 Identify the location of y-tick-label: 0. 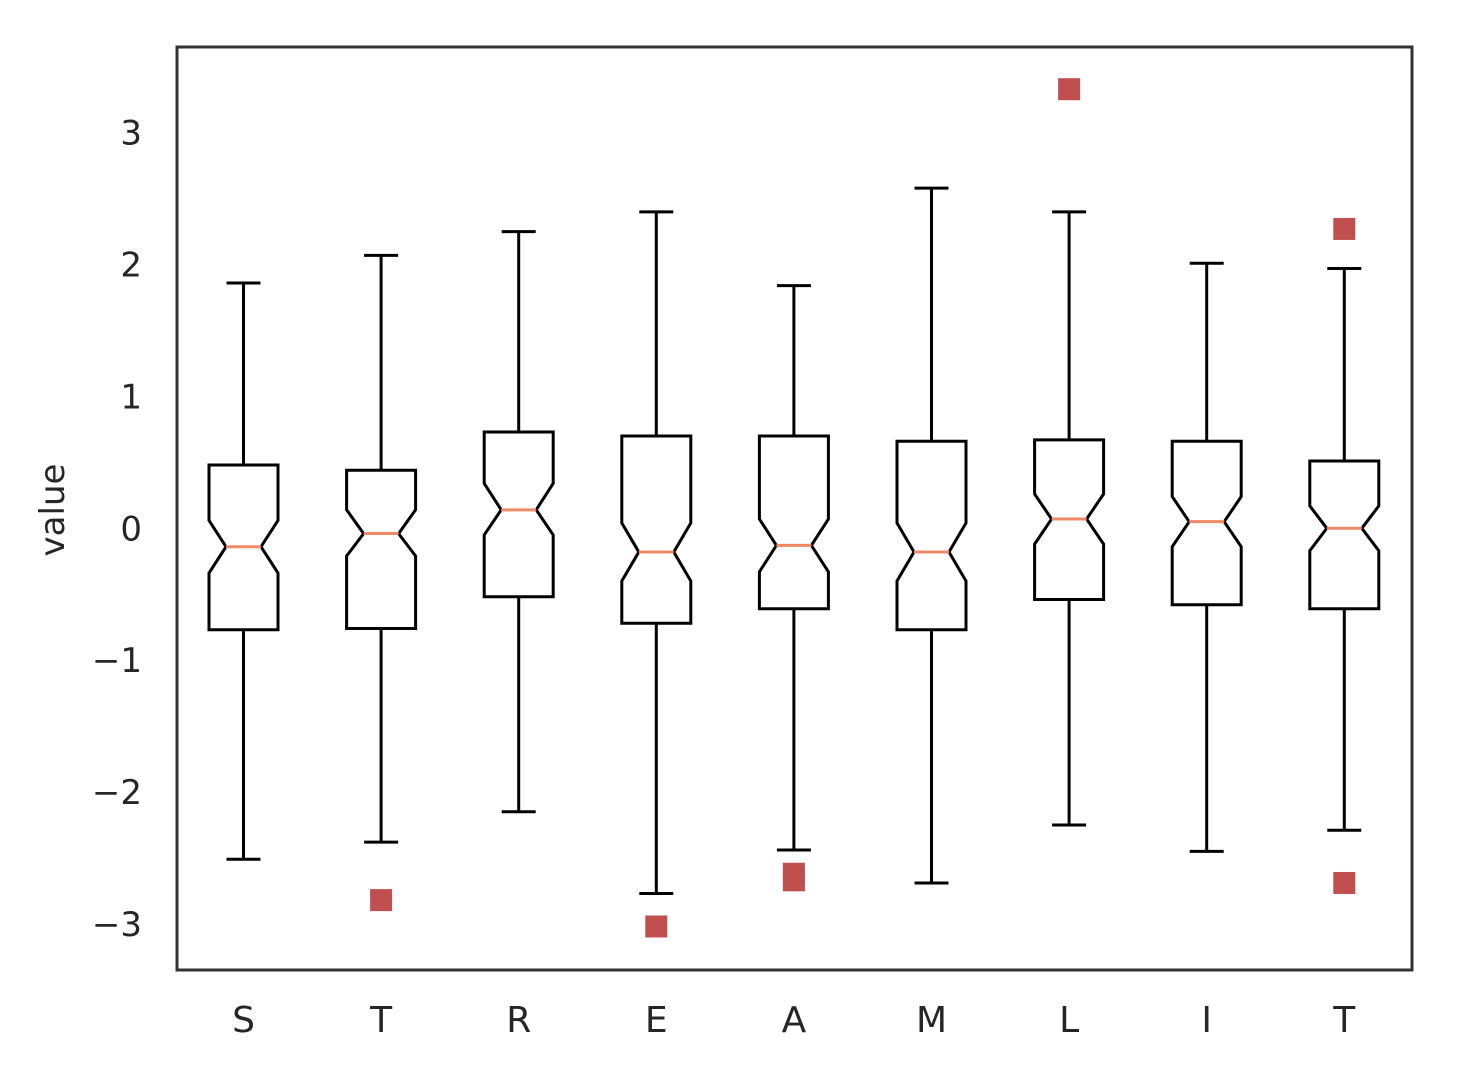
(131, 529).